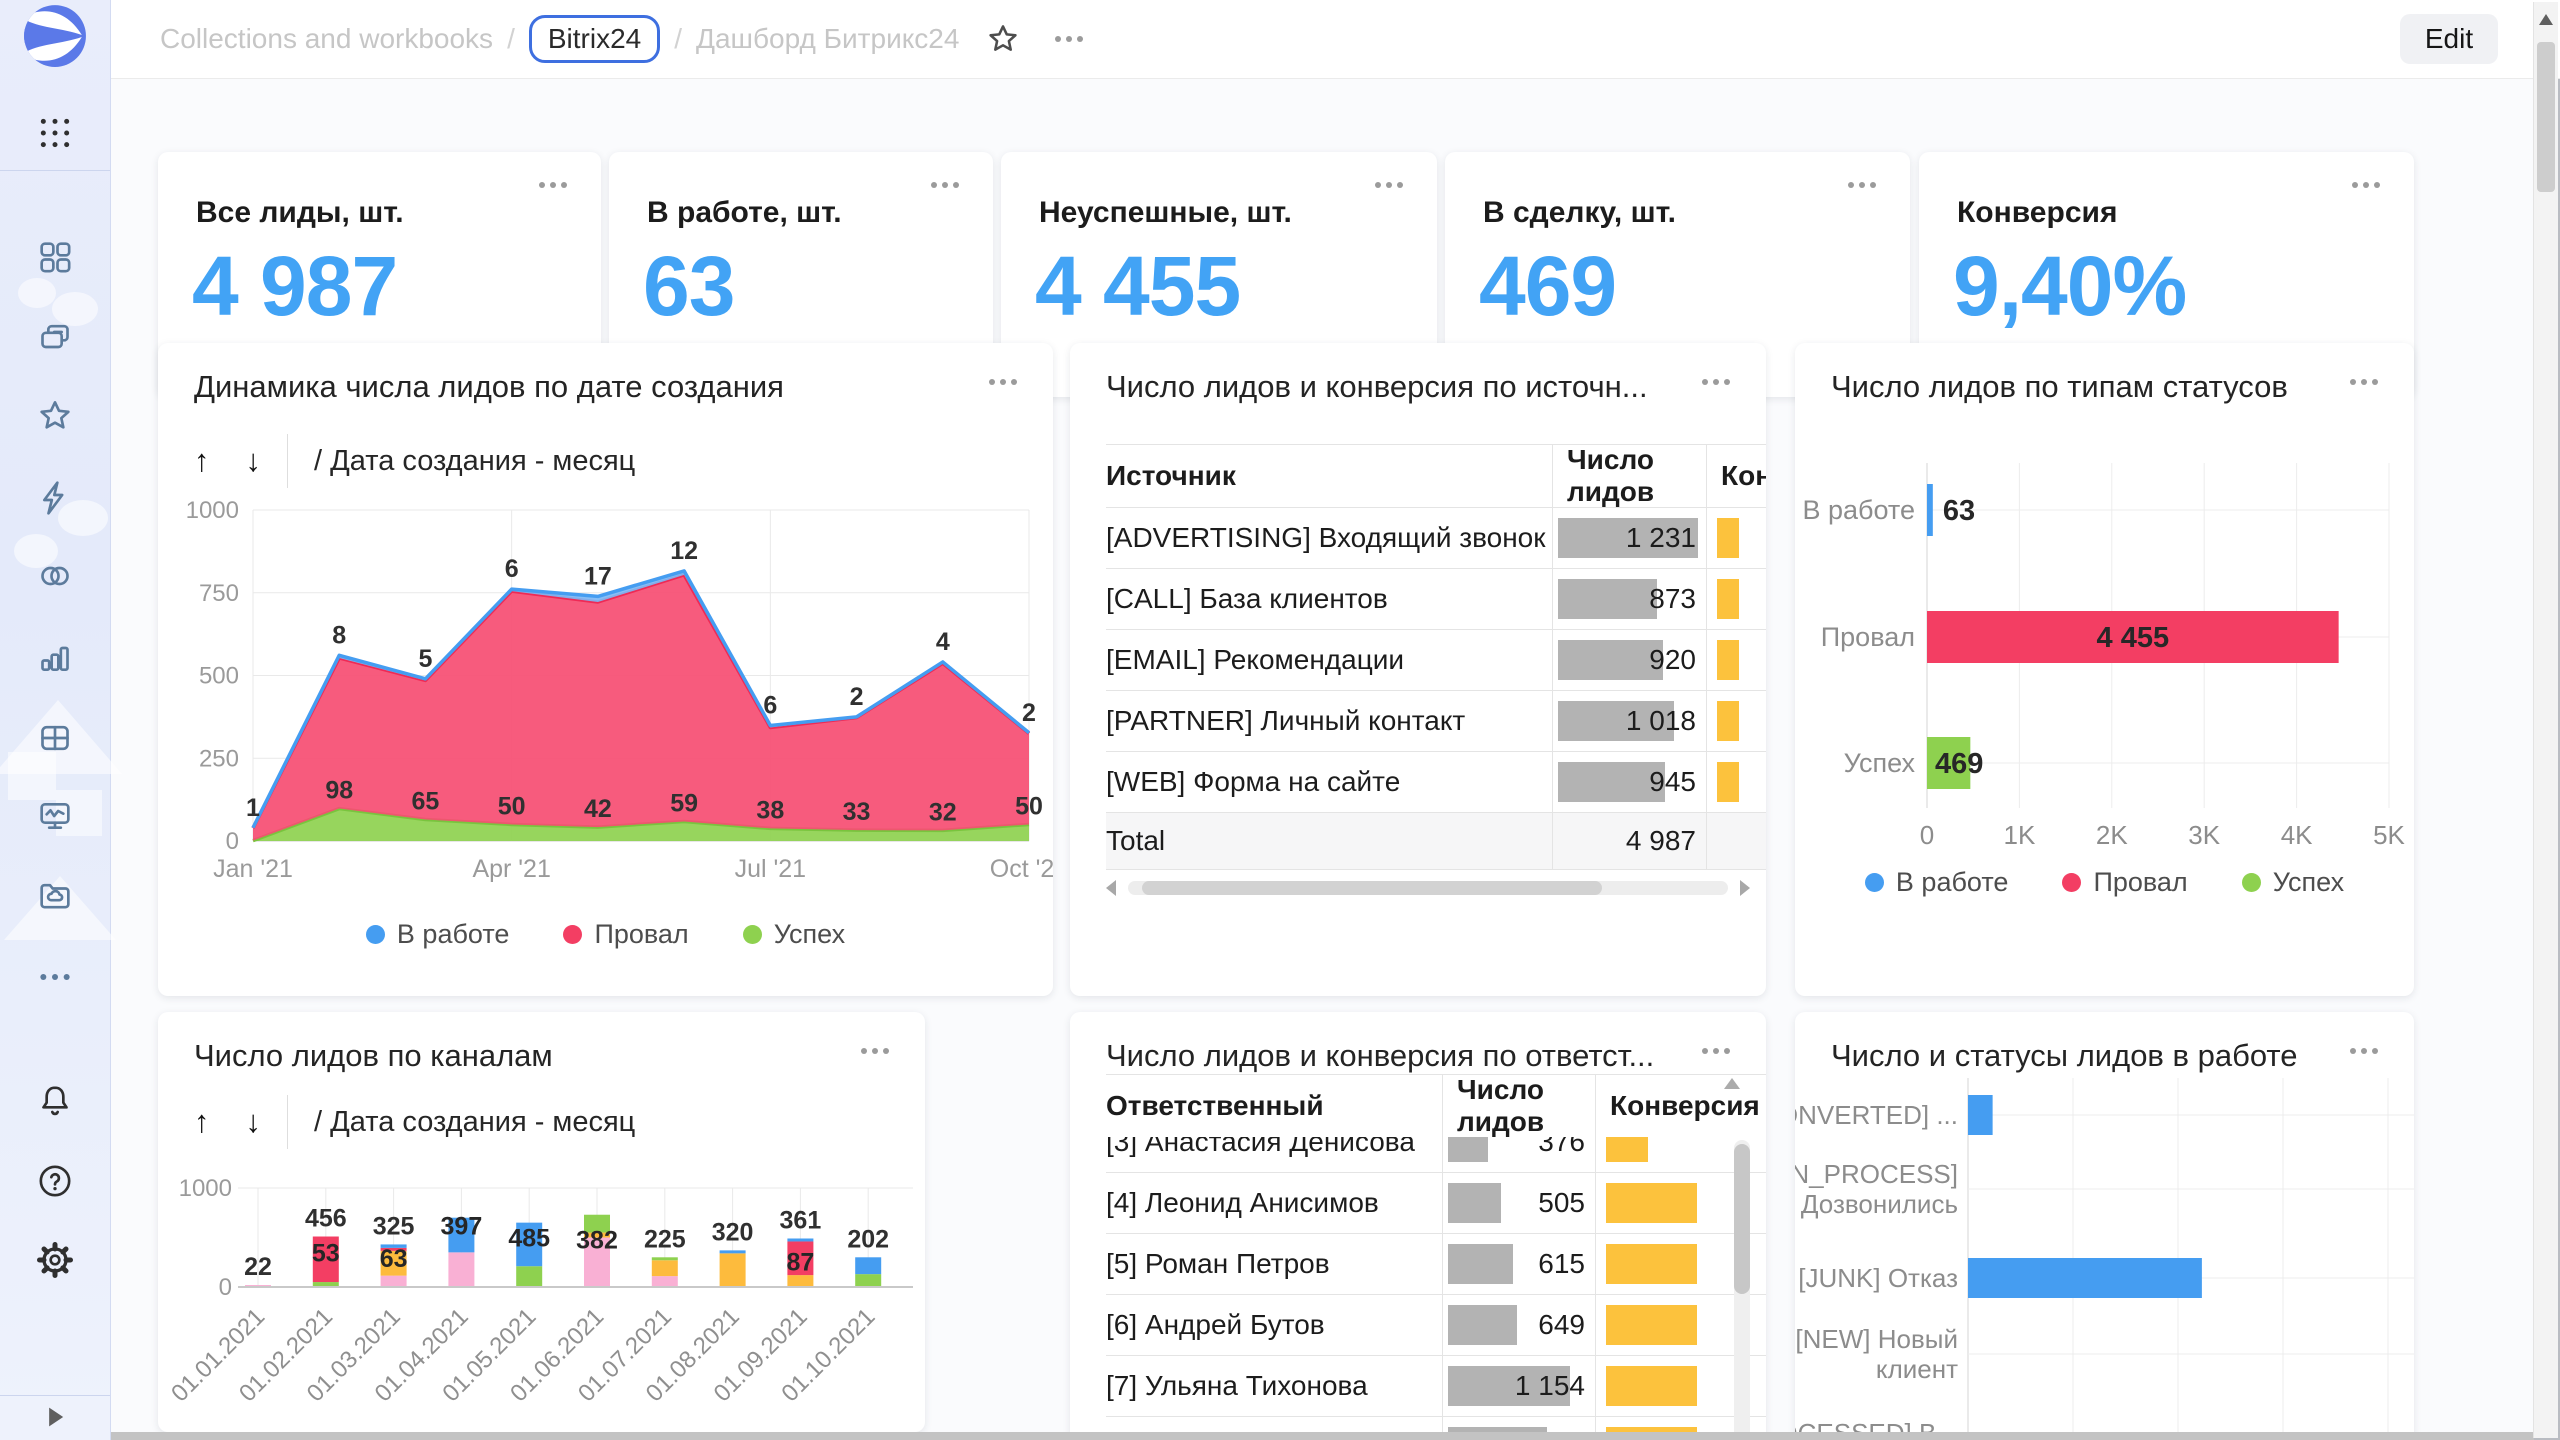  I want to click on sidebar-item-help, so click(55, 1183).